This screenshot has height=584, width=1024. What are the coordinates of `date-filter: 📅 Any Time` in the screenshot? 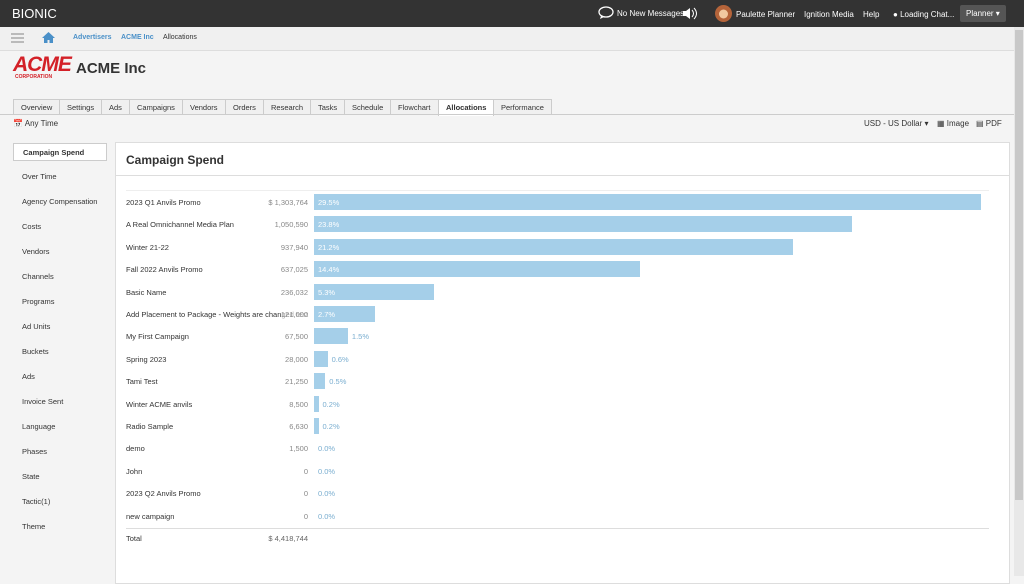 It's located at (36, 123).